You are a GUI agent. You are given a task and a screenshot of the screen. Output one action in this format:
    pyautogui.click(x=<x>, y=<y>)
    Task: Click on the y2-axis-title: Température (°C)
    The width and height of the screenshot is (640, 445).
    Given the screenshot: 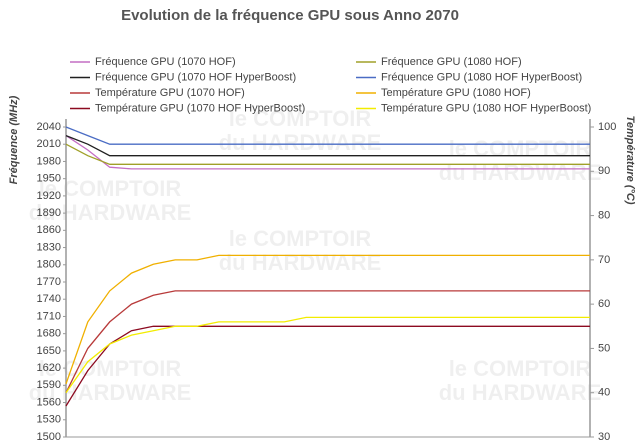 What is the action you would take?
    pyautogui.click(x=630, y=160)
    